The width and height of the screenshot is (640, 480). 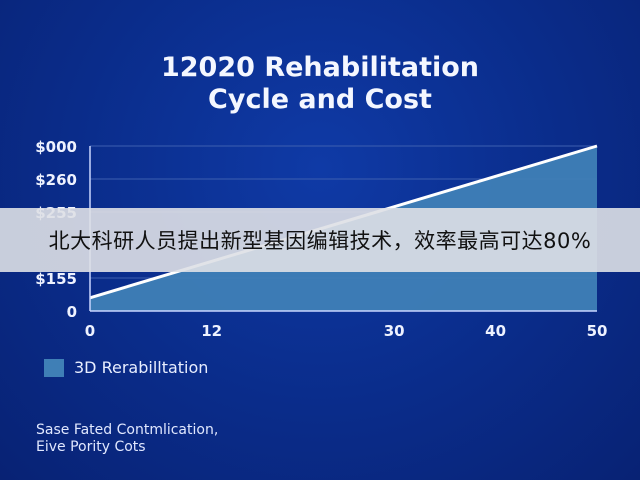 I want to click on chart-title-line-2: Cycle and Cost, so click(x=320, y=99).